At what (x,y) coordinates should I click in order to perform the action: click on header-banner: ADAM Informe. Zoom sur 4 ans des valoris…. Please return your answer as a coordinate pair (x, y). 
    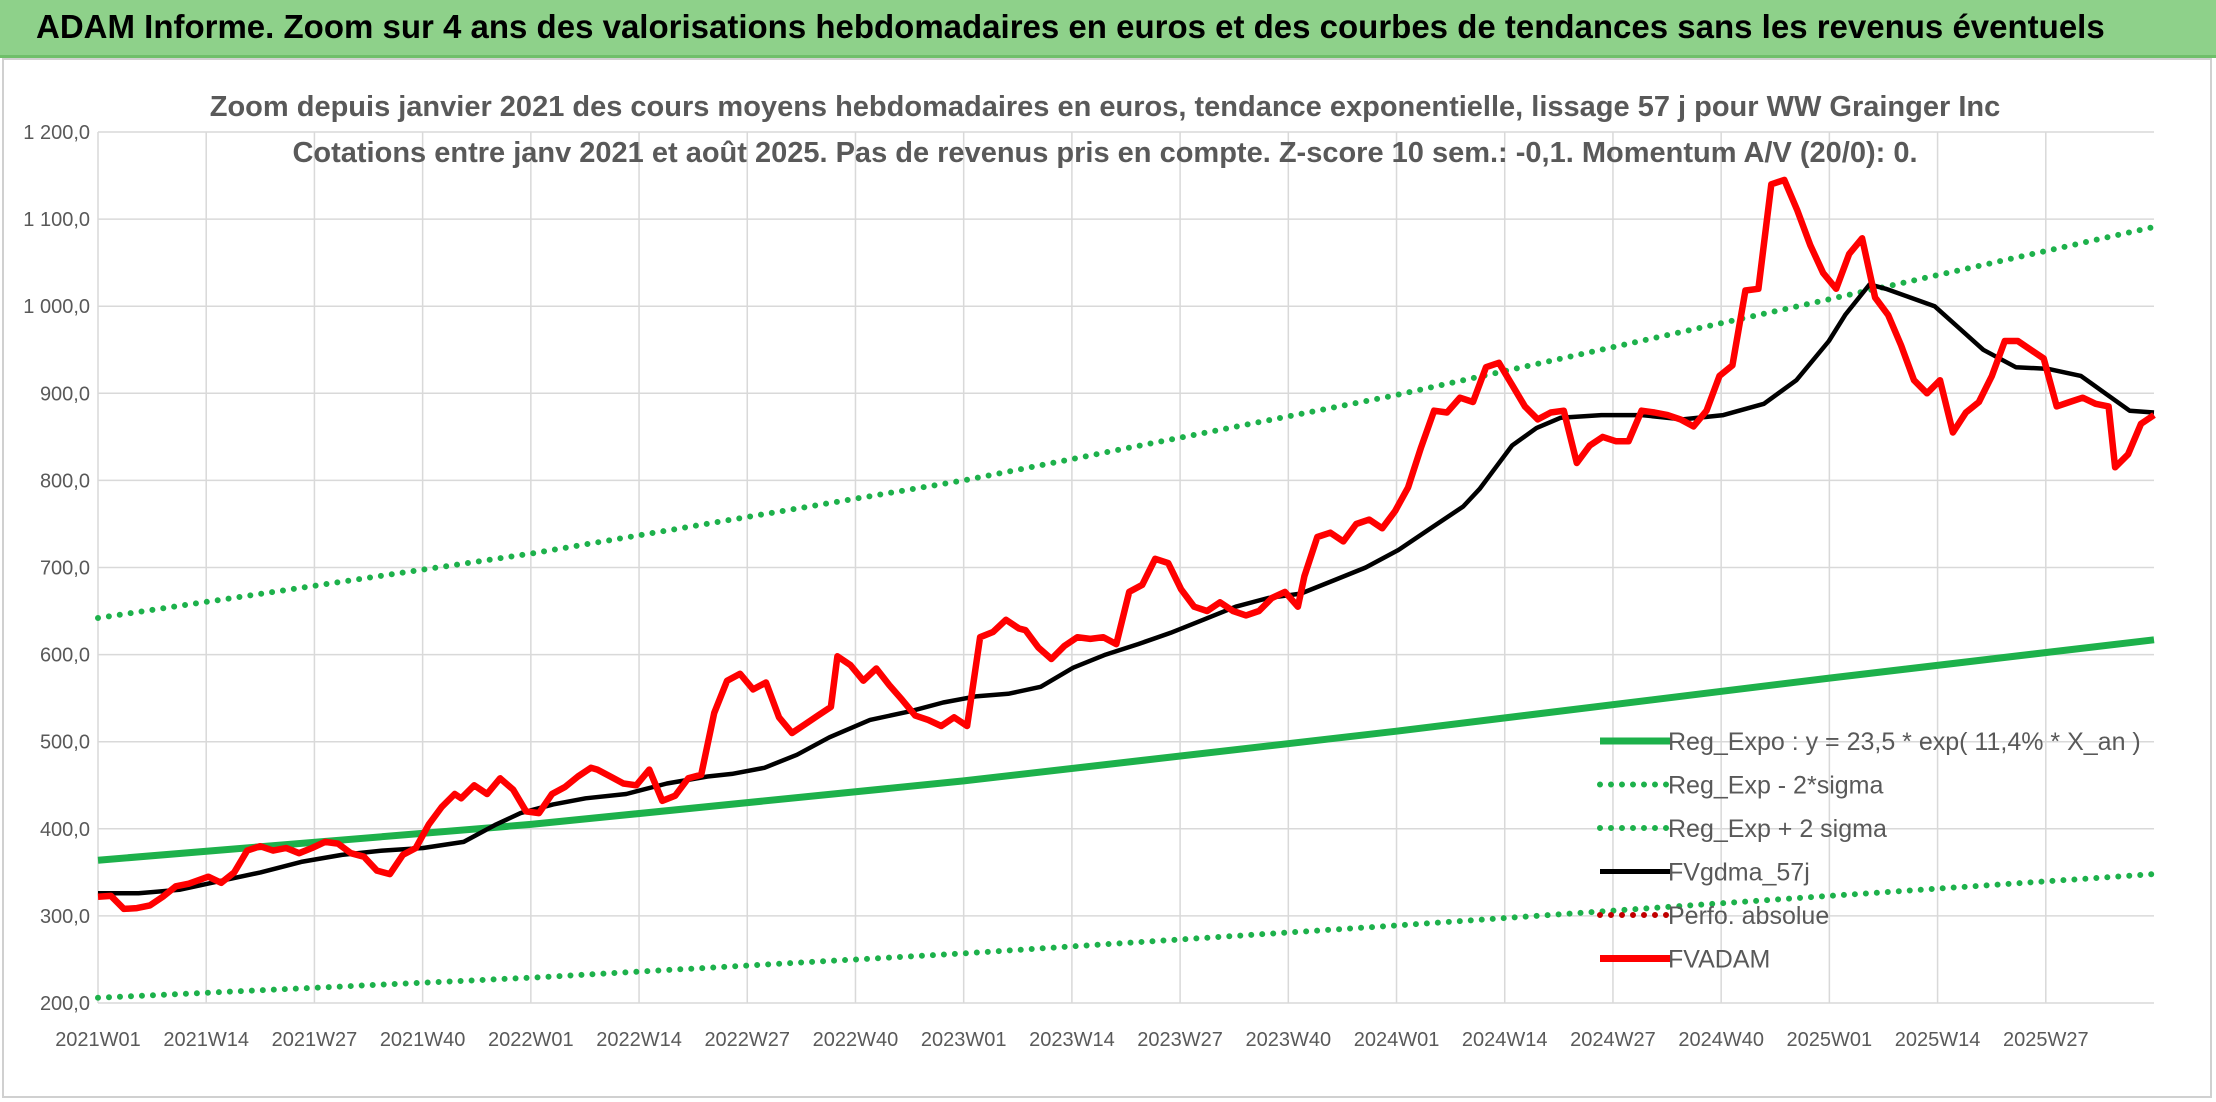
    Looking at the image, I should click on (1108, 29).